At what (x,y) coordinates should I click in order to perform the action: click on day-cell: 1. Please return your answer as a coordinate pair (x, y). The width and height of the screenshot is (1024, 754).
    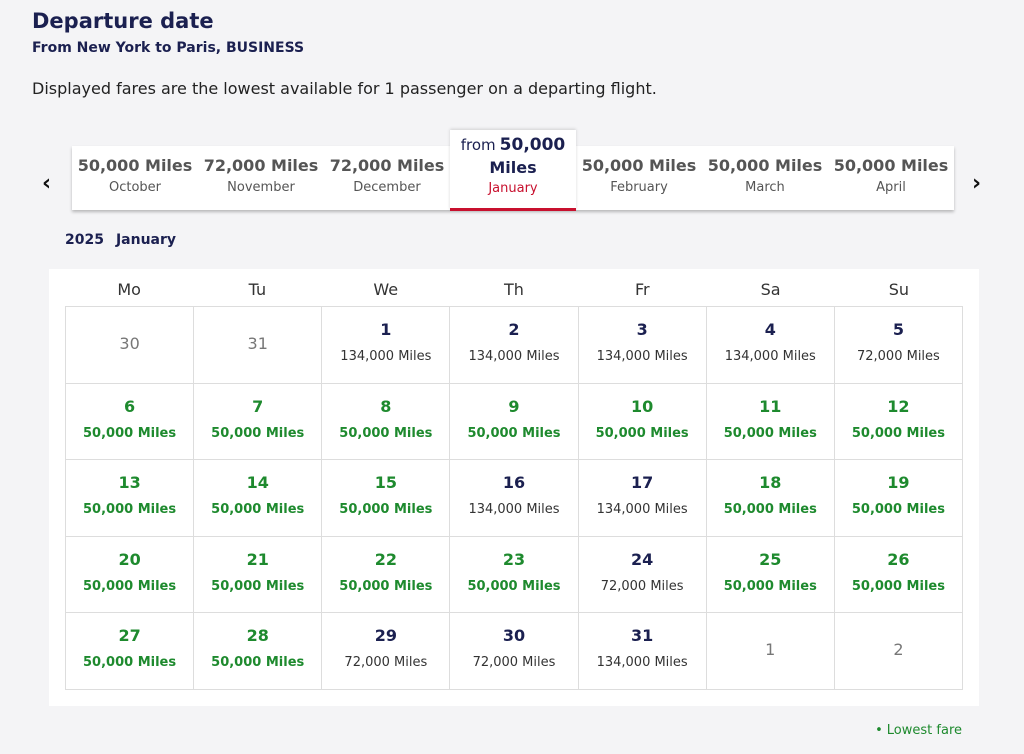
    Looking at the image, I should click on (770, 651).